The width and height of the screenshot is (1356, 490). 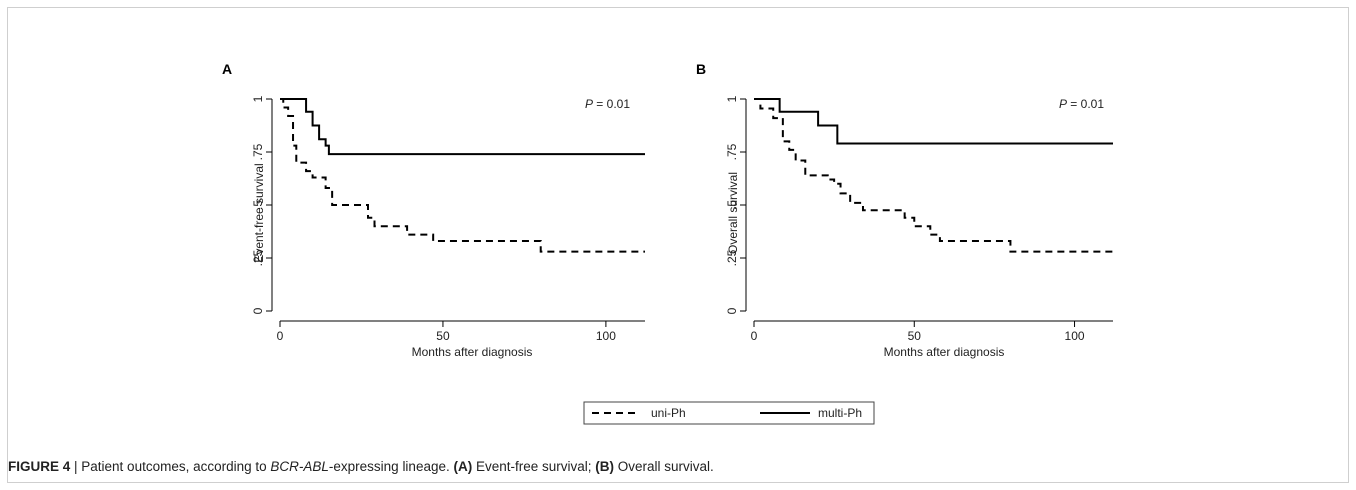 I want to click on caption-panel-a-ref: (A), so click(x=463, y=466).